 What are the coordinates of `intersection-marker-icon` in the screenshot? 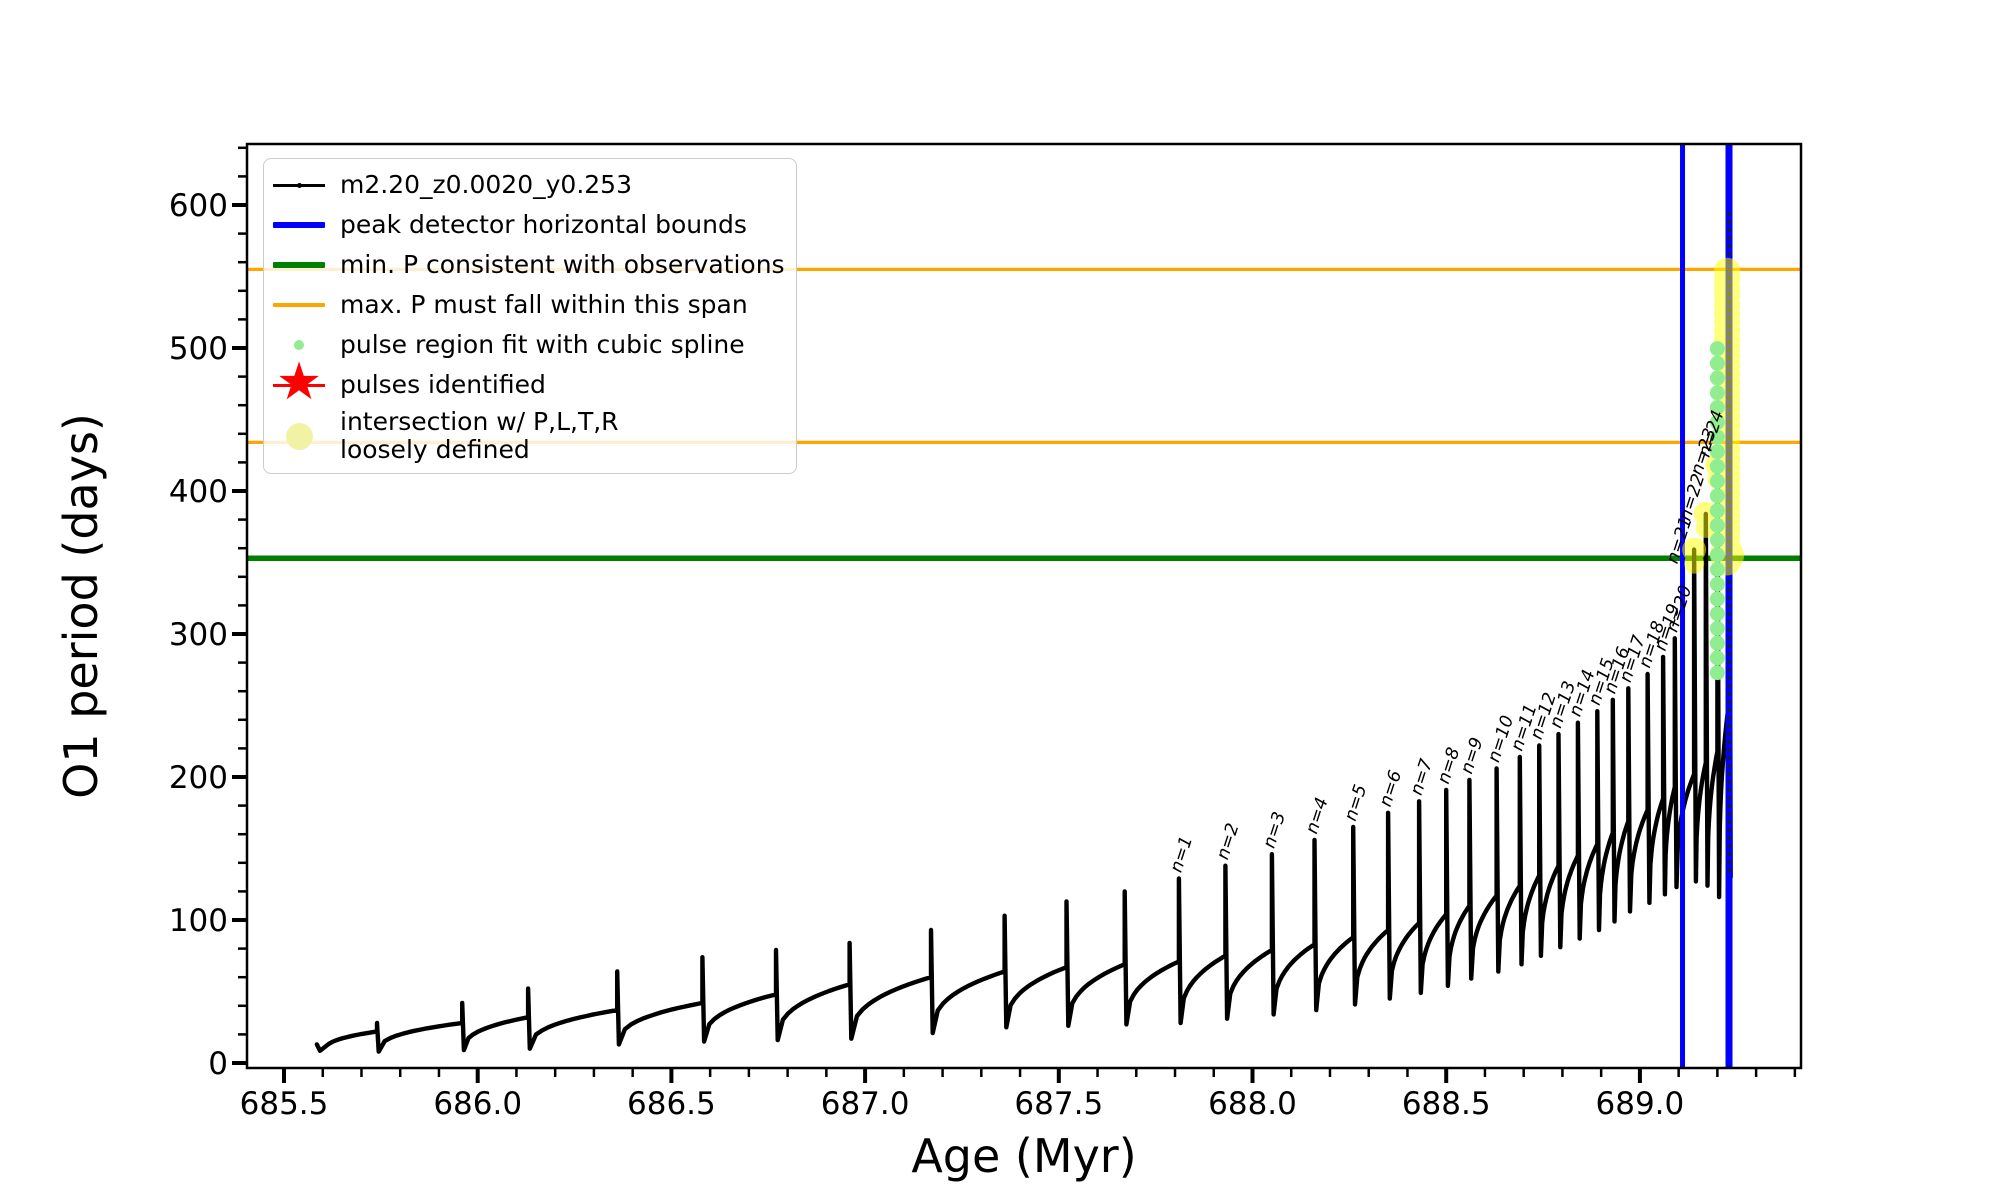 It's located at (299, 436).